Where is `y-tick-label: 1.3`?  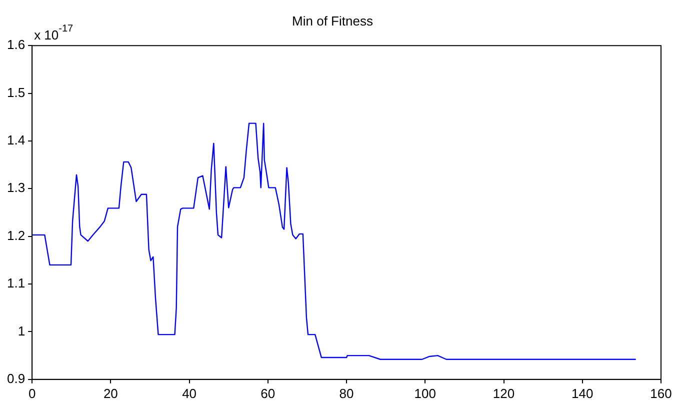
y-tick-label: 1.3 is located at coordinates (16, 188).